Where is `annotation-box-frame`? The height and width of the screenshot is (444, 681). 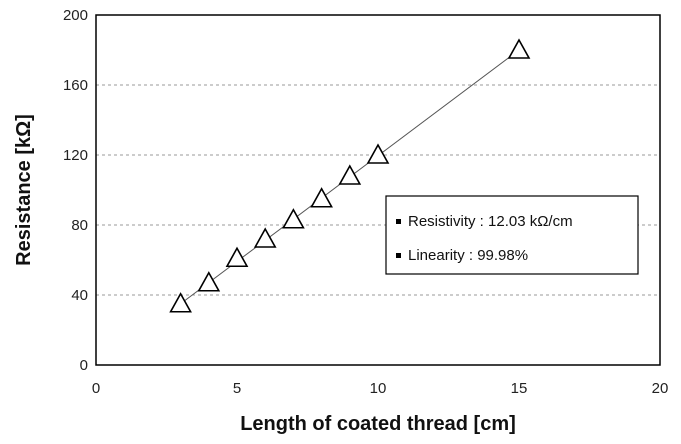 annotation-box-frame is located at coordinates (512, 235).